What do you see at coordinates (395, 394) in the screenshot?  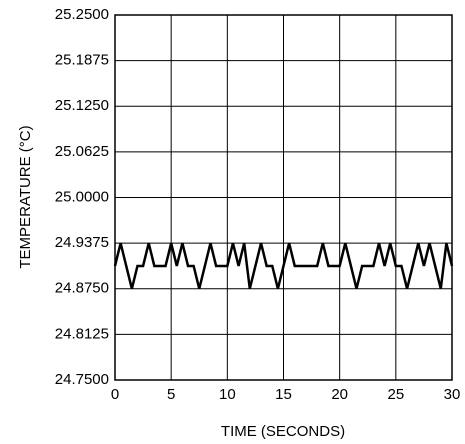 I see `x-tick-label: 25` at bounding box center [395, 394].